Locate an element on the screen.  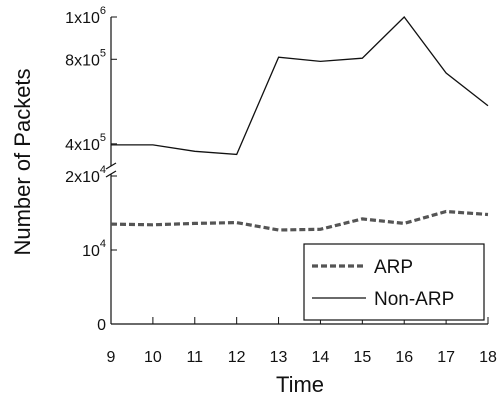
x-tick-label: 11 is located at coordinates (194, 357).